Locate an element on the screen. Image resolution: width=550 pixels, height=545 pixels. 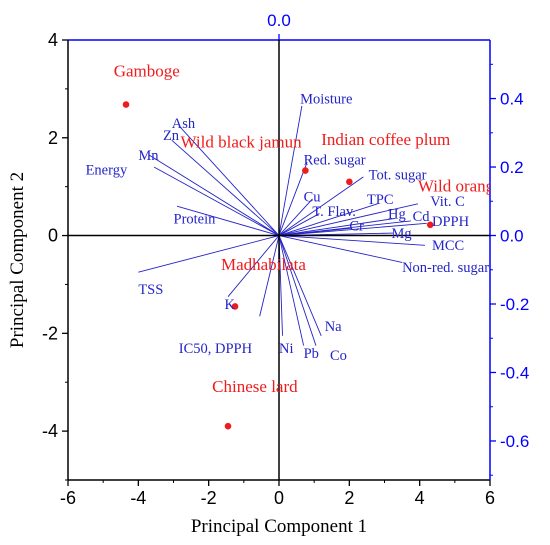
loading-label: Non-red. sugar is located at coordinates (445, 268).